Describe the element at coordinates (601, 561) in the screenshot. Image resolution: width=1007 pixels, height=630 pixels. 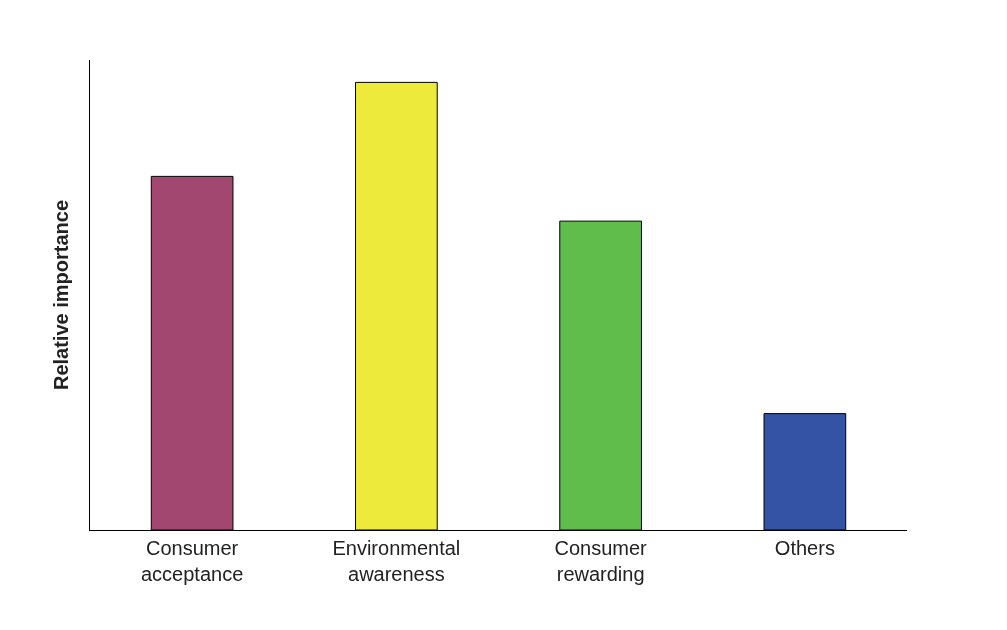
I see `x-tick-label: Consumer rewarding` at that location.